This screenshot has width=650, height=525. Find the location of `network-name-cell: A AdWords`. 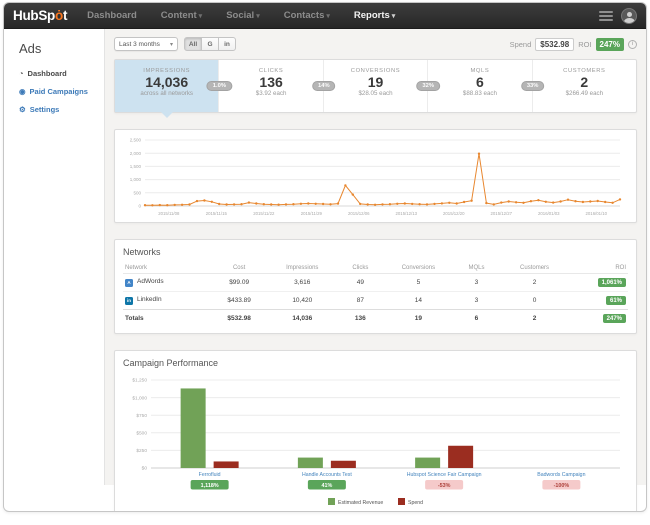

network-name-cell: A AdWords is located at coordinates (166, 282).